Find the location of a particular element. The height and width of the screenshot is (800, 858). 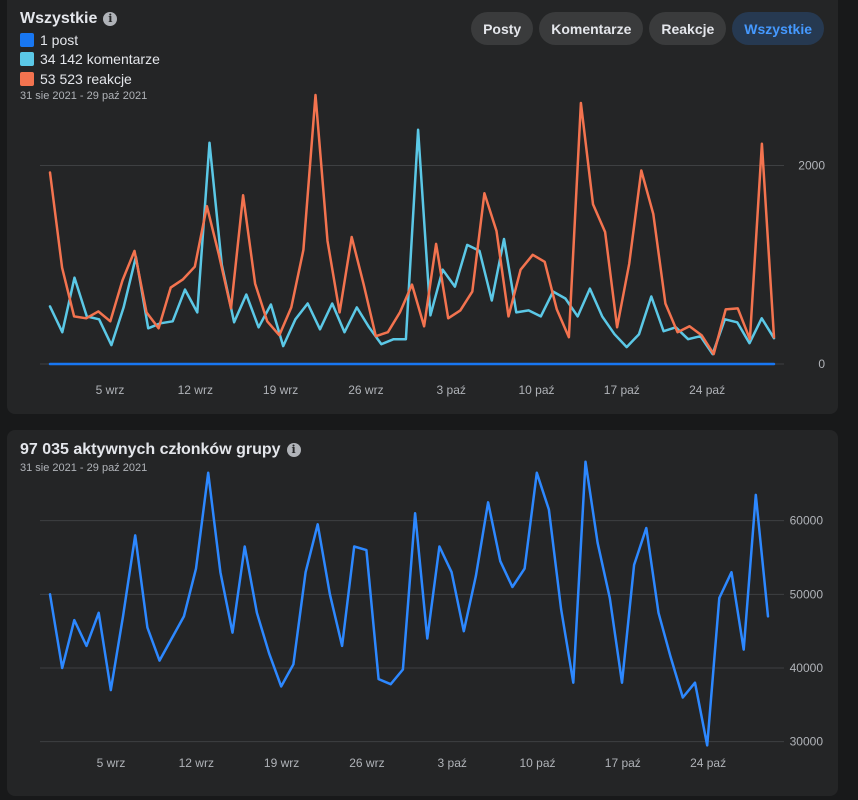

tab-all: Wszystkie is located at coordinates (778, 28).